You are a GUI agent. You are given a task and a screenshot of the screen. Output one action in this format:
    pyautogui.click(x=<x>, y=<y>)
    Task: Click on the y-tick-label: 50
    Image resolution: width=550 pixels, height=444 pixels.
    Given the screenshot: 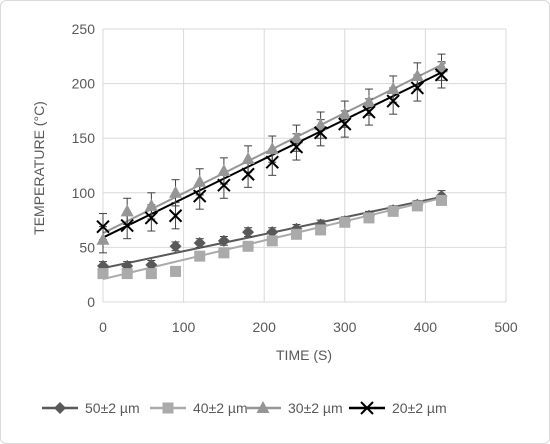 What is the action you would take?
    pyautogui.click(x=87, y=247)
    